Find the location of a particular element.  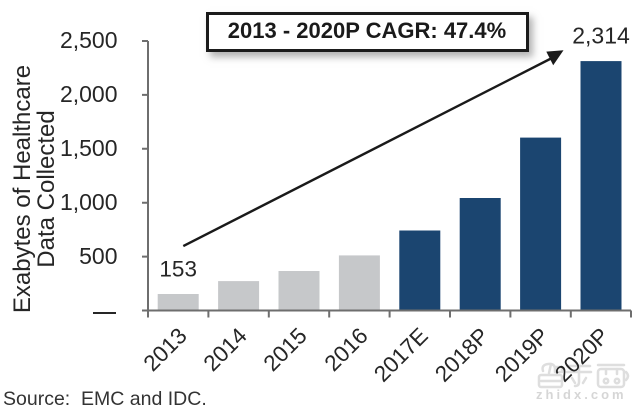

svg-text: 2,314 is located at coordinates (601, 36).